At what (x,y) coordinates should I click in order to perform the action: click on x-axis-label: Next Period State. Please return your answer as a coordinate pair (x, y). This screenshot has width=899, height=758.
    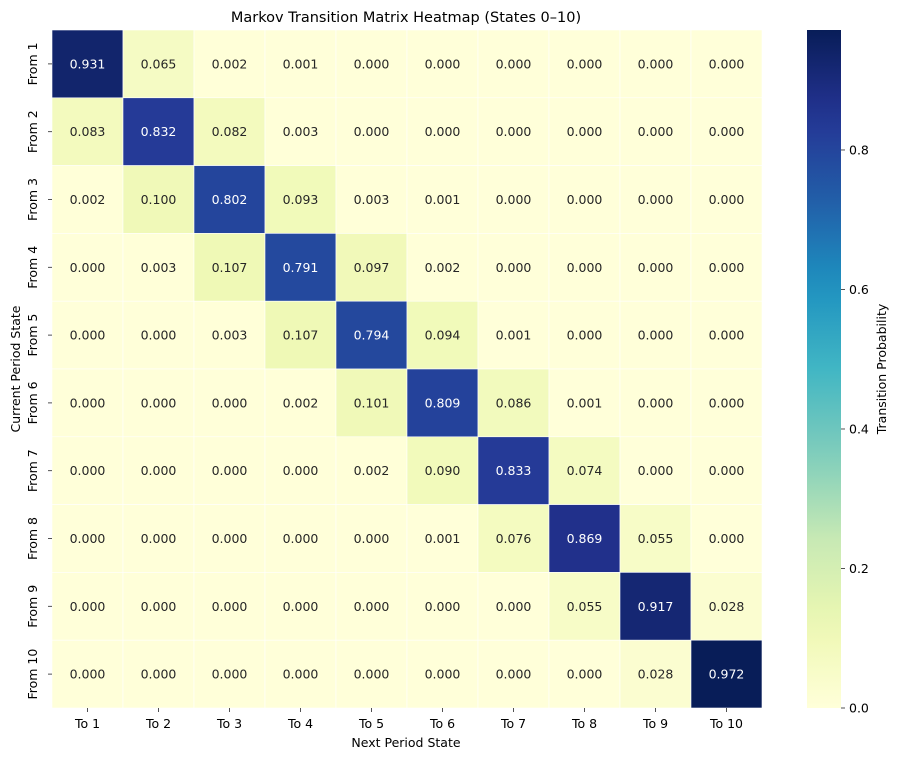
    Looking at the image, I should click on (405, 742).